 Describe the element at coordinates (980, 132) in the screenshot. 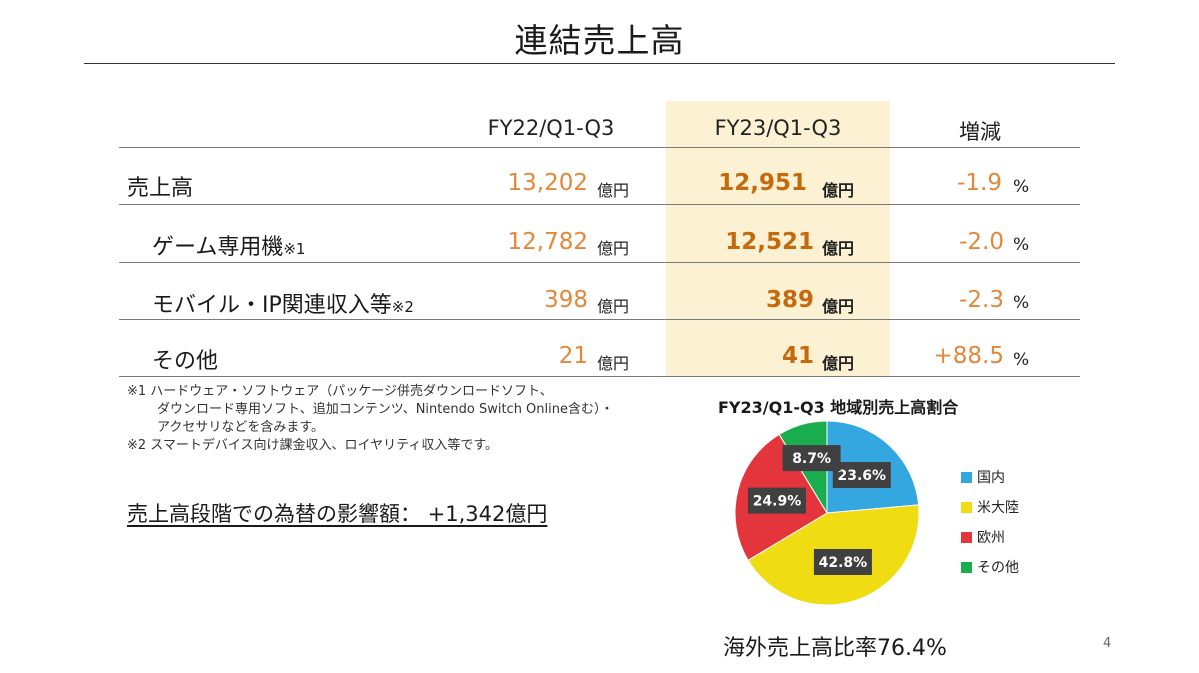

I see `header-change: 増減` at that location.